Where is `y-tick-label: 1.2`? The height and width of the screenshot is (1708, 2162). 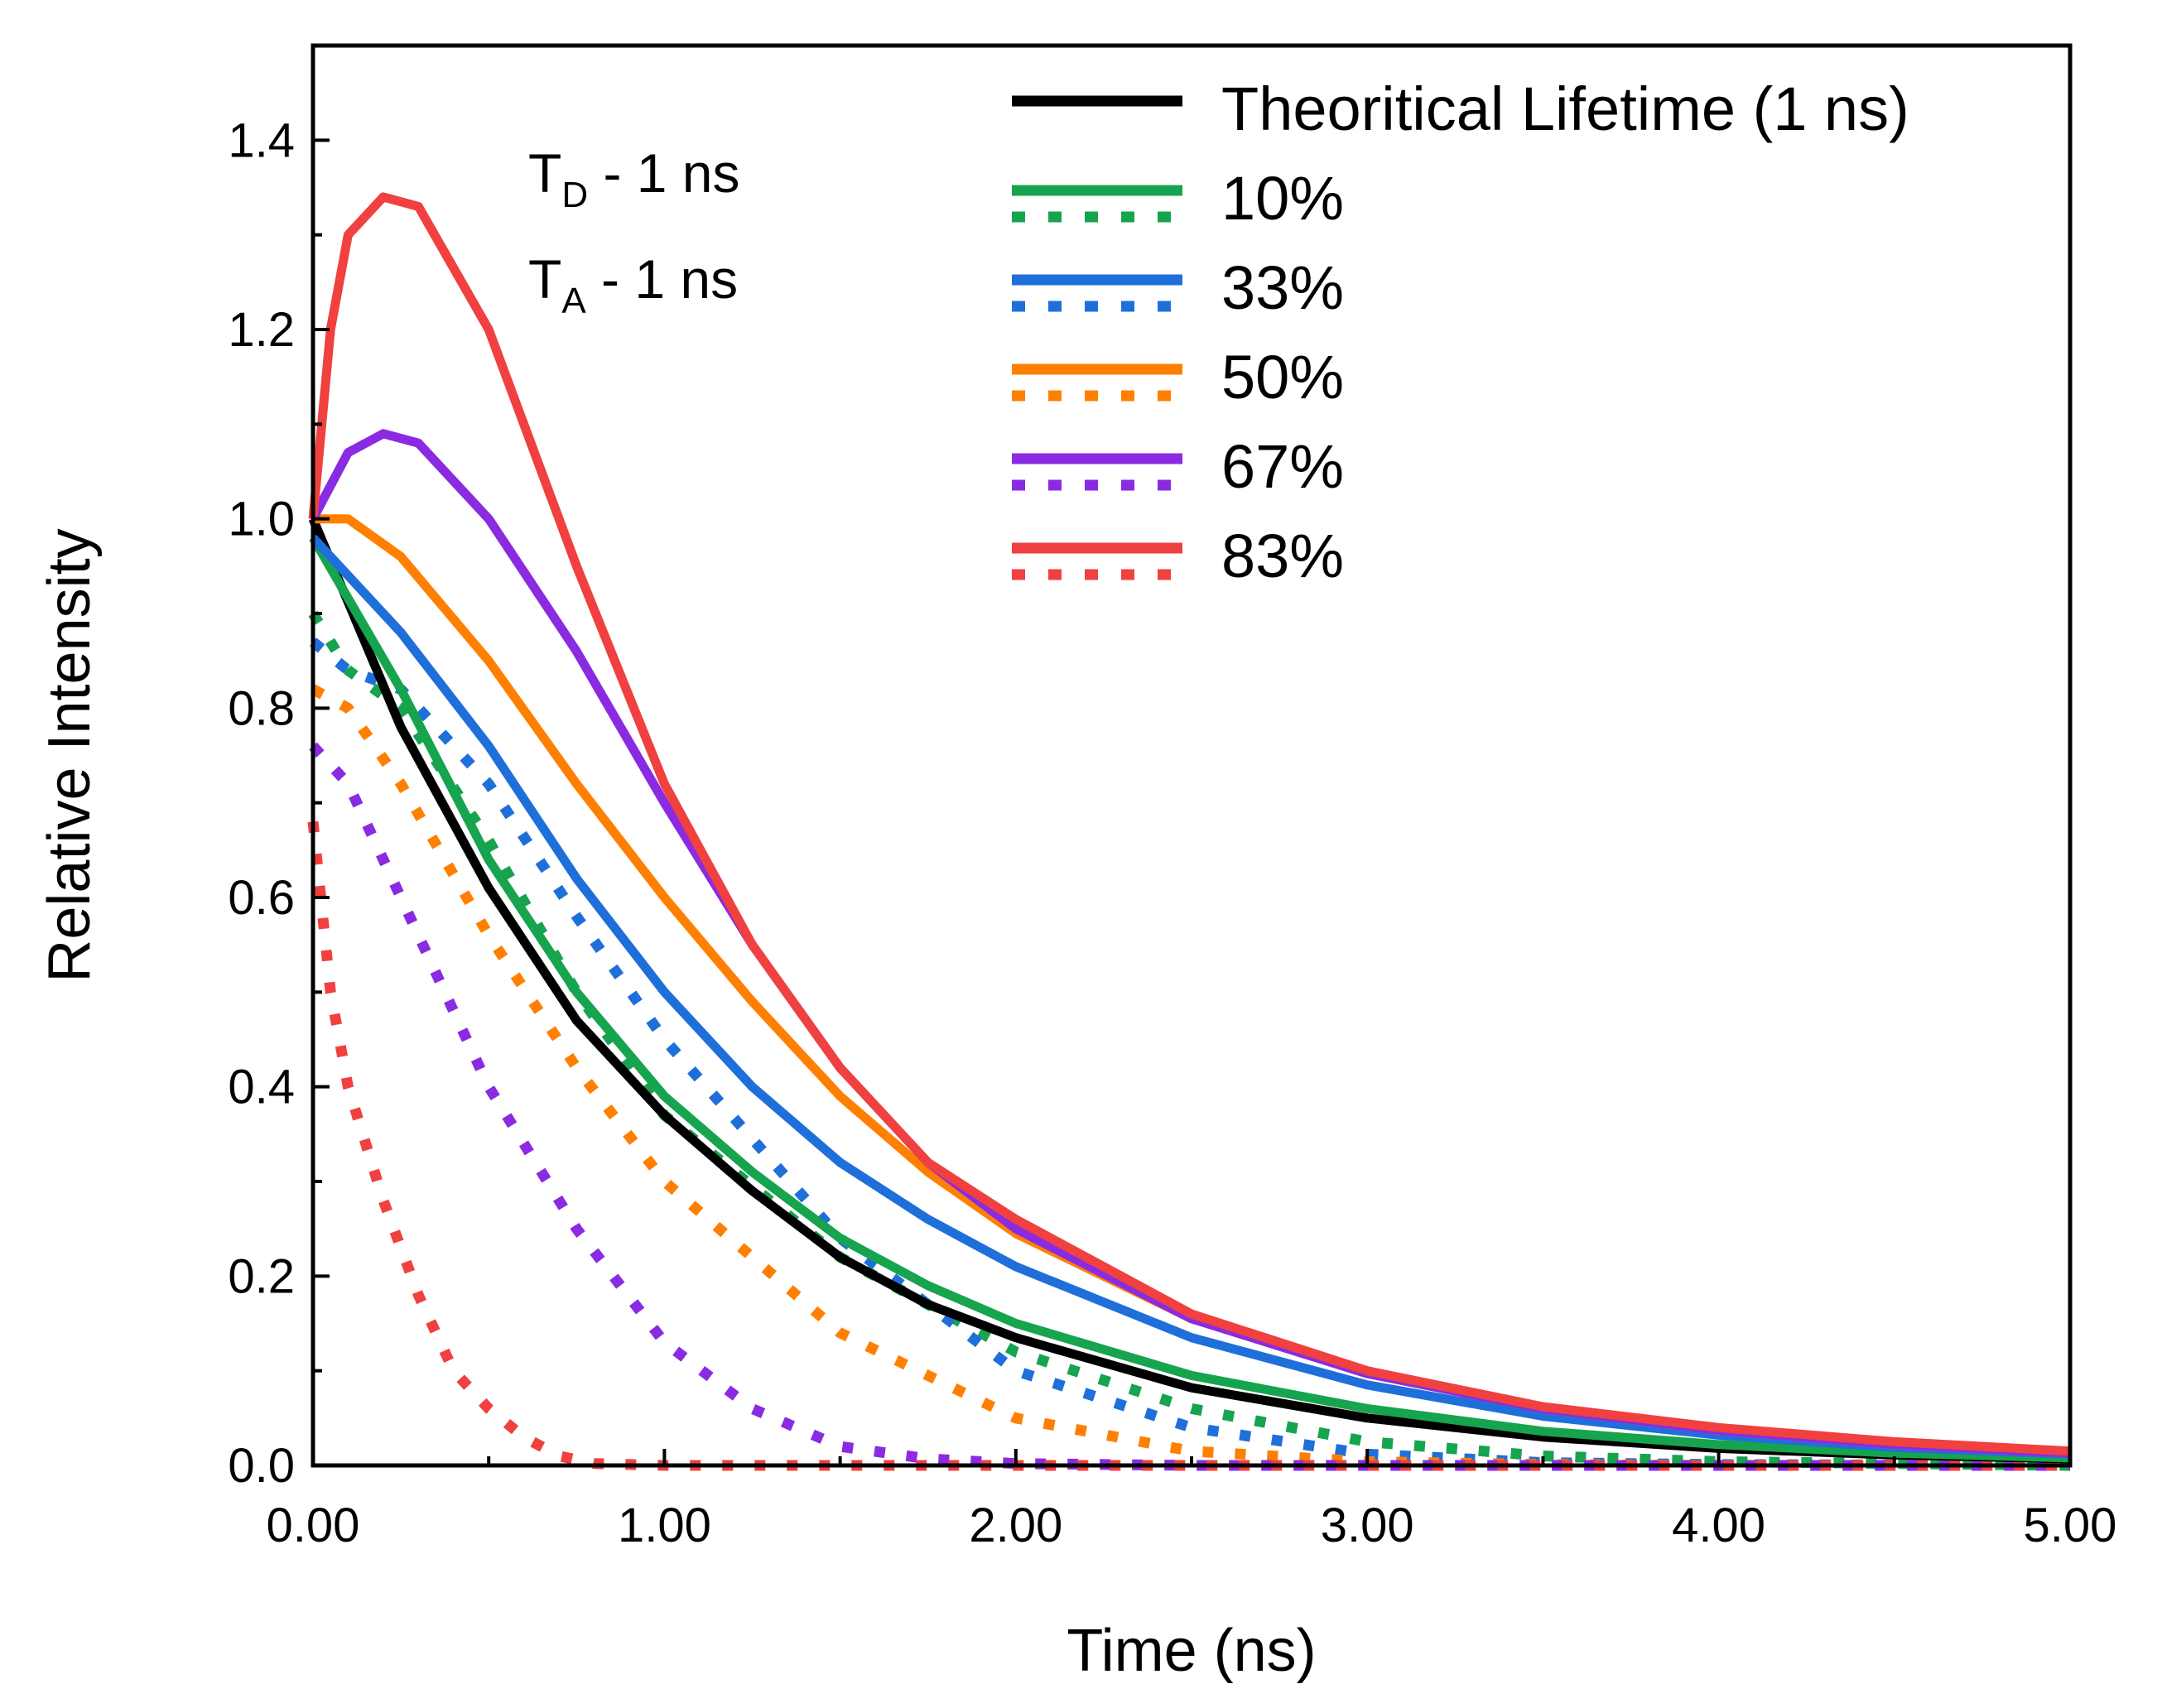 y-tick-label: 1.2 is located at coordinates (261, 330).